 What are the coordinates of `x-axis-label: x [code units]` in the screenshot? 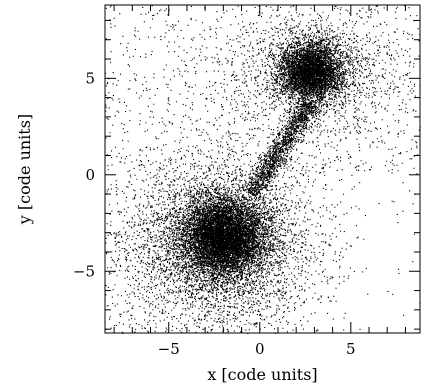 It's located at (262, 374).